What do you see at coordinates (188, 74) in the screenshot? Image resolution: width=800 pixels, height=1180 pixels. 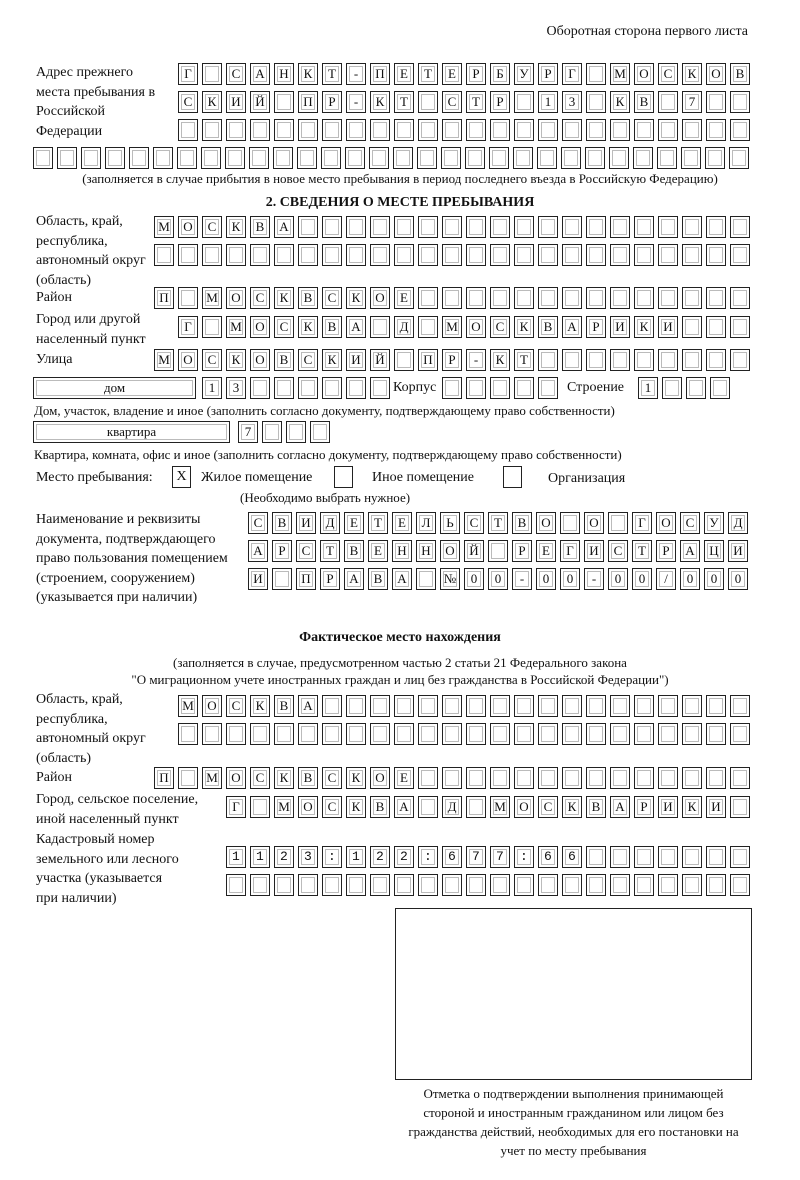 I see `char-cell: Г` at bounding box center [188, 74].